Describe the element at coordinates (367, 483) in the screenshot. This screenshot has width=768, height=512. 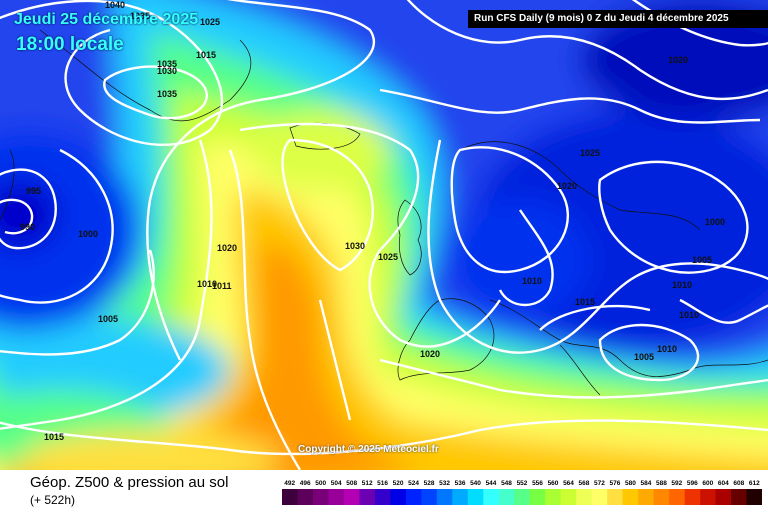
I see `scale-tick-label: 512` at that location.